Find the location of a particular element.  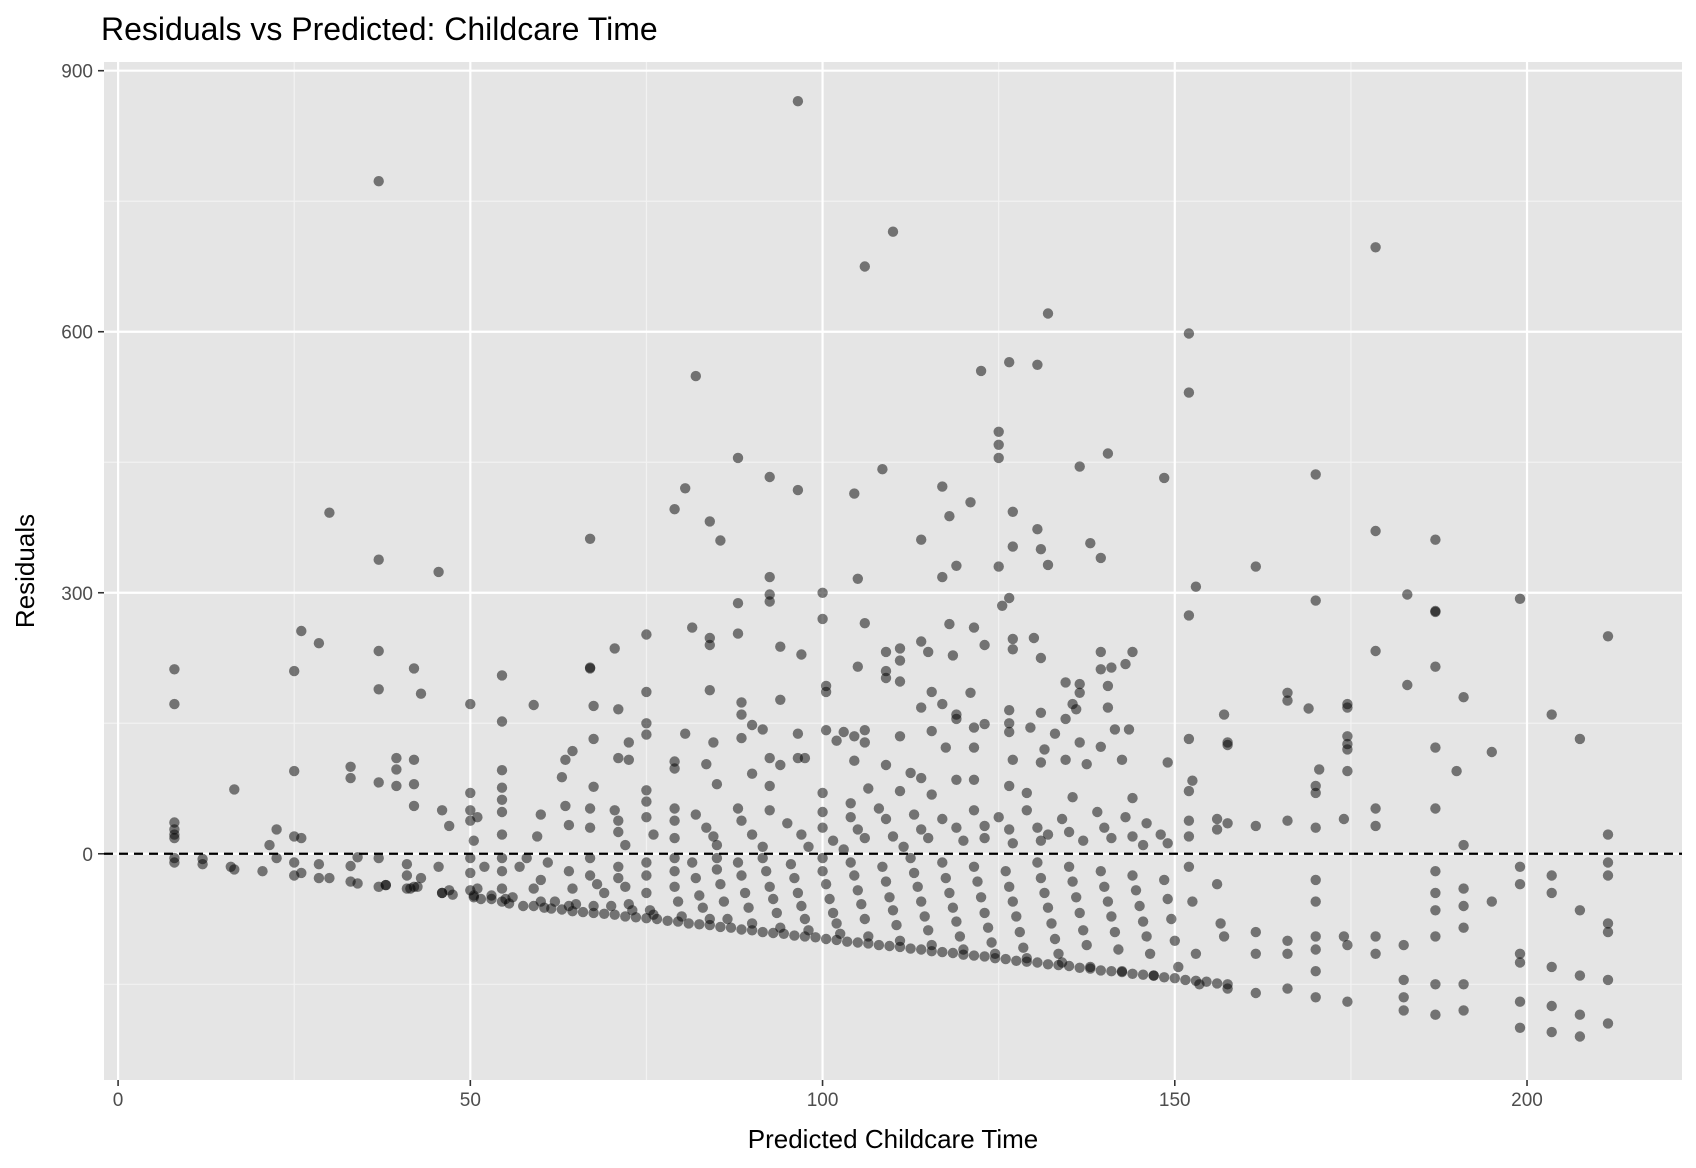

y-tick-label: 0 is located at coordinates (87, 855).